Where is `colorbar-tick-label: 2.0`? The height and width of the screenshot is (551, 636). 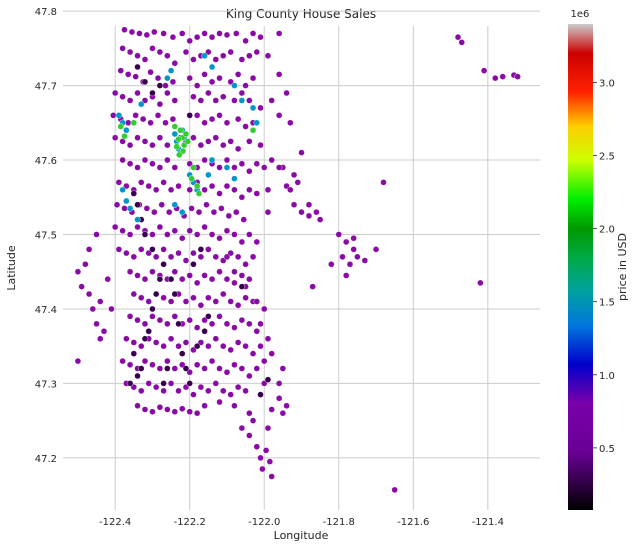 colorbar-tick-label: 2.0 is located at coordinates (607, 230).